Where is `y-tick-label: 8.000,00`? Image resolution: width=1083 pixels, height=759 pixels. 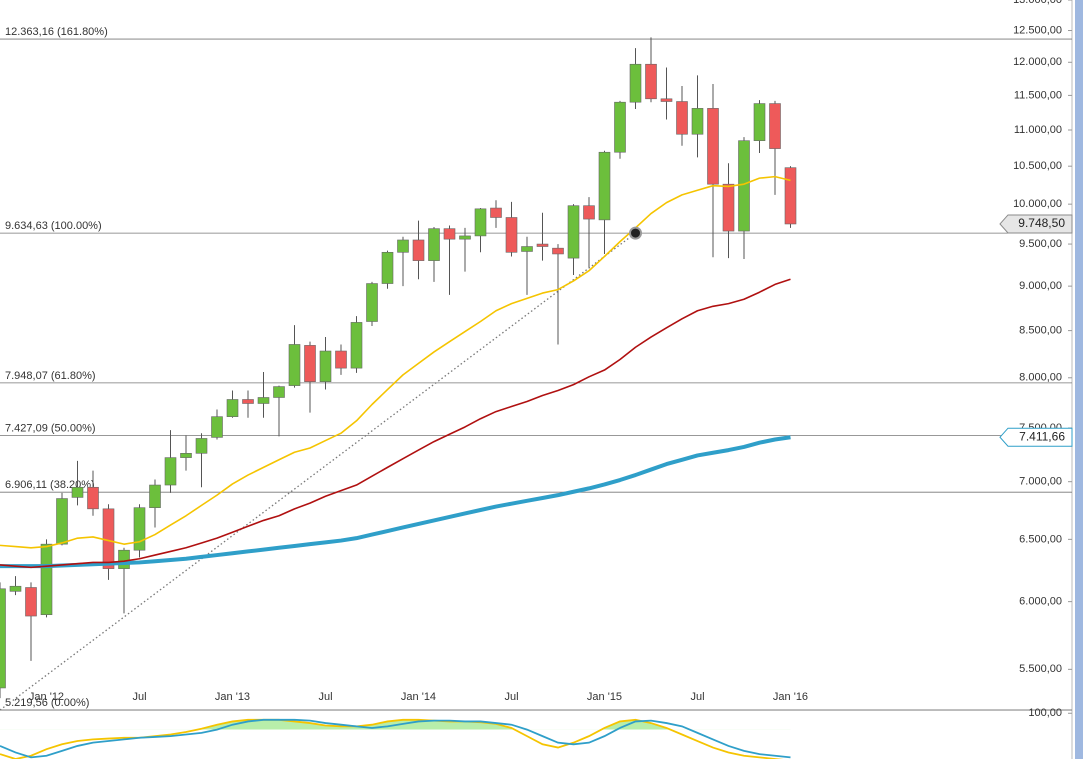 y-tick-label: 8.000,00 is located at coordinates (1040, 378).